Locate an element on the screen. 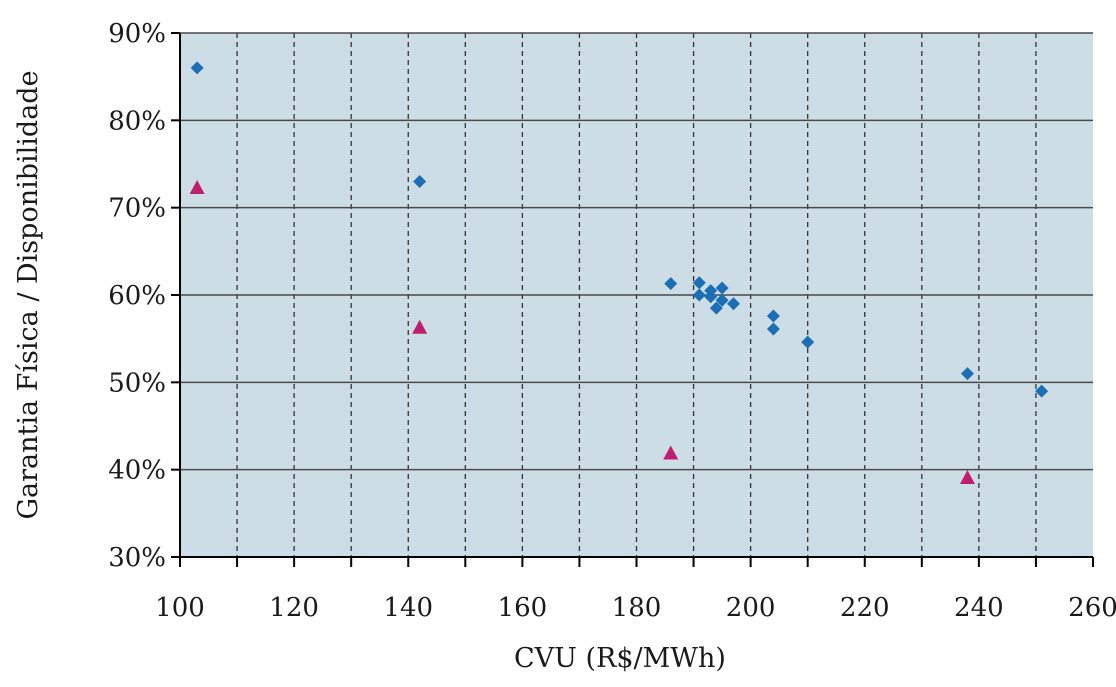  x-tick-label: 200 is located at coordinates (751, 608).